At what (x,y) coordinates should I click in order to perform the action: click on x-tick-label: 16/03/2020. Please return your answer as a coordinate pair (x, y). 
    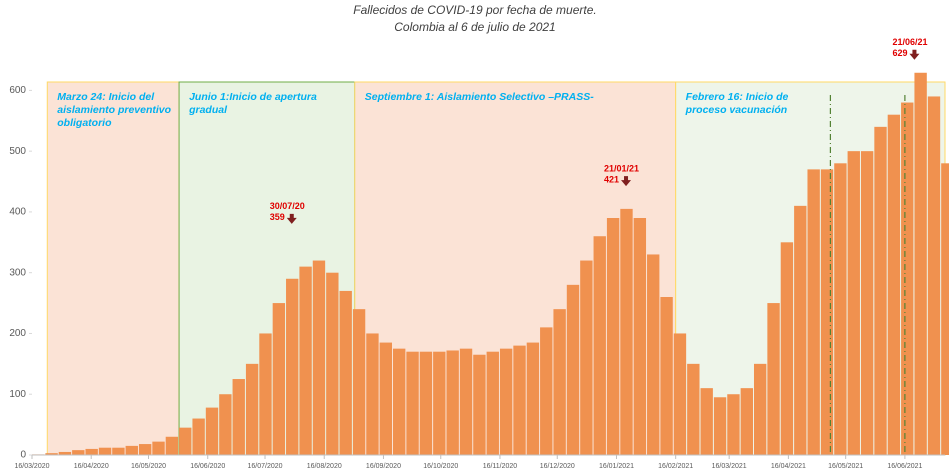
    Looking at the image, I should click on (31, 466).